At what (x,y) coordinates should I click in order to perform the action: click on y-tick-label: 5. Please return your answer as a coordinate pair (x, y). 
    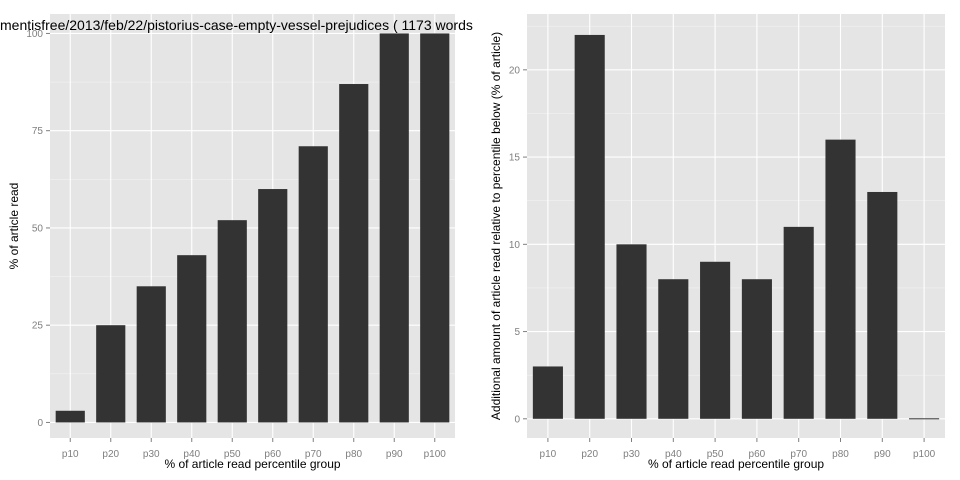
    Looking at the image, I should click on (517, 332).